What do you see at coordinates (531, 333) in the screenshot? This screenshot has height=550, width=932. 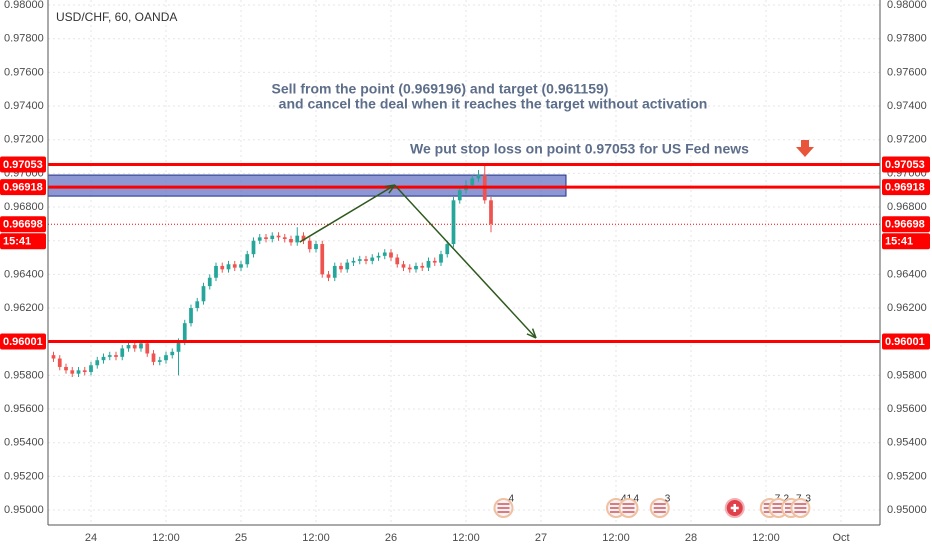 I see `arrow-head` at bounding box center [531, 333].